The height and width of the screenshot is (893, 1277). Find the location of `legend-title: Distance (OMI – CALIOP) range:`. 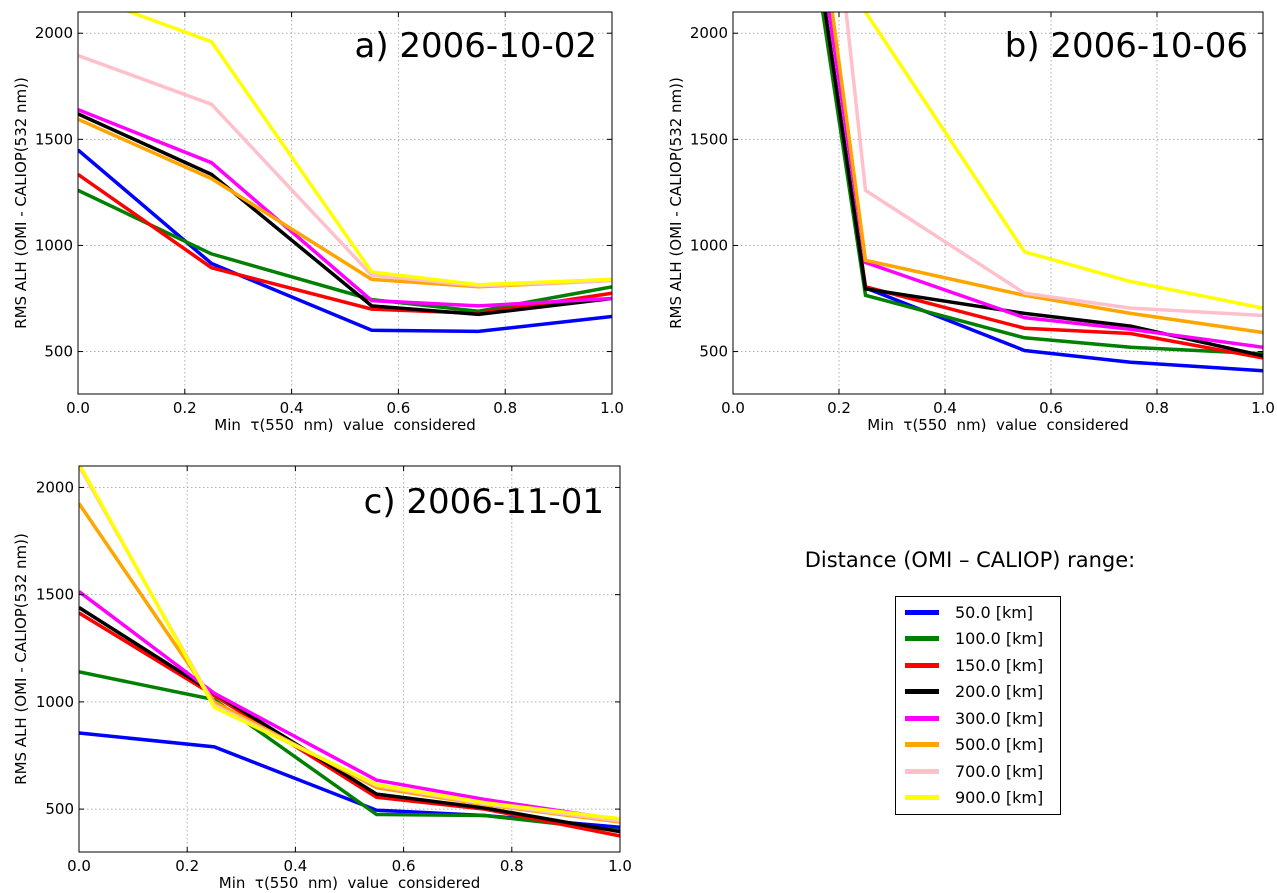

legend-title: Distance (OMI – CALIOP) range: is located at coordinates (970, 560).